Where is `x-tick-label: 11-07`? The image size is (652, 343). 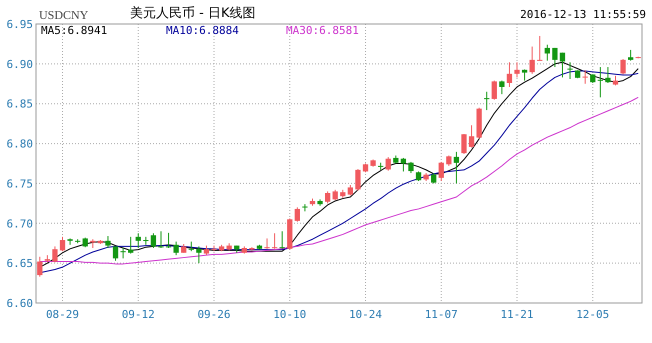 x-tick-label: 11-07 is located at coordinates (441, 314).